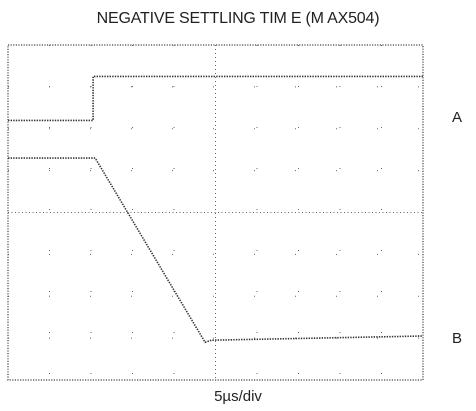 The image size is (476, 411). Describe the element at coordinates (238, 18) in the screenshot. I see `chart-title: NEGATIVE SETTLING TIM E (M AX504)` at that location.